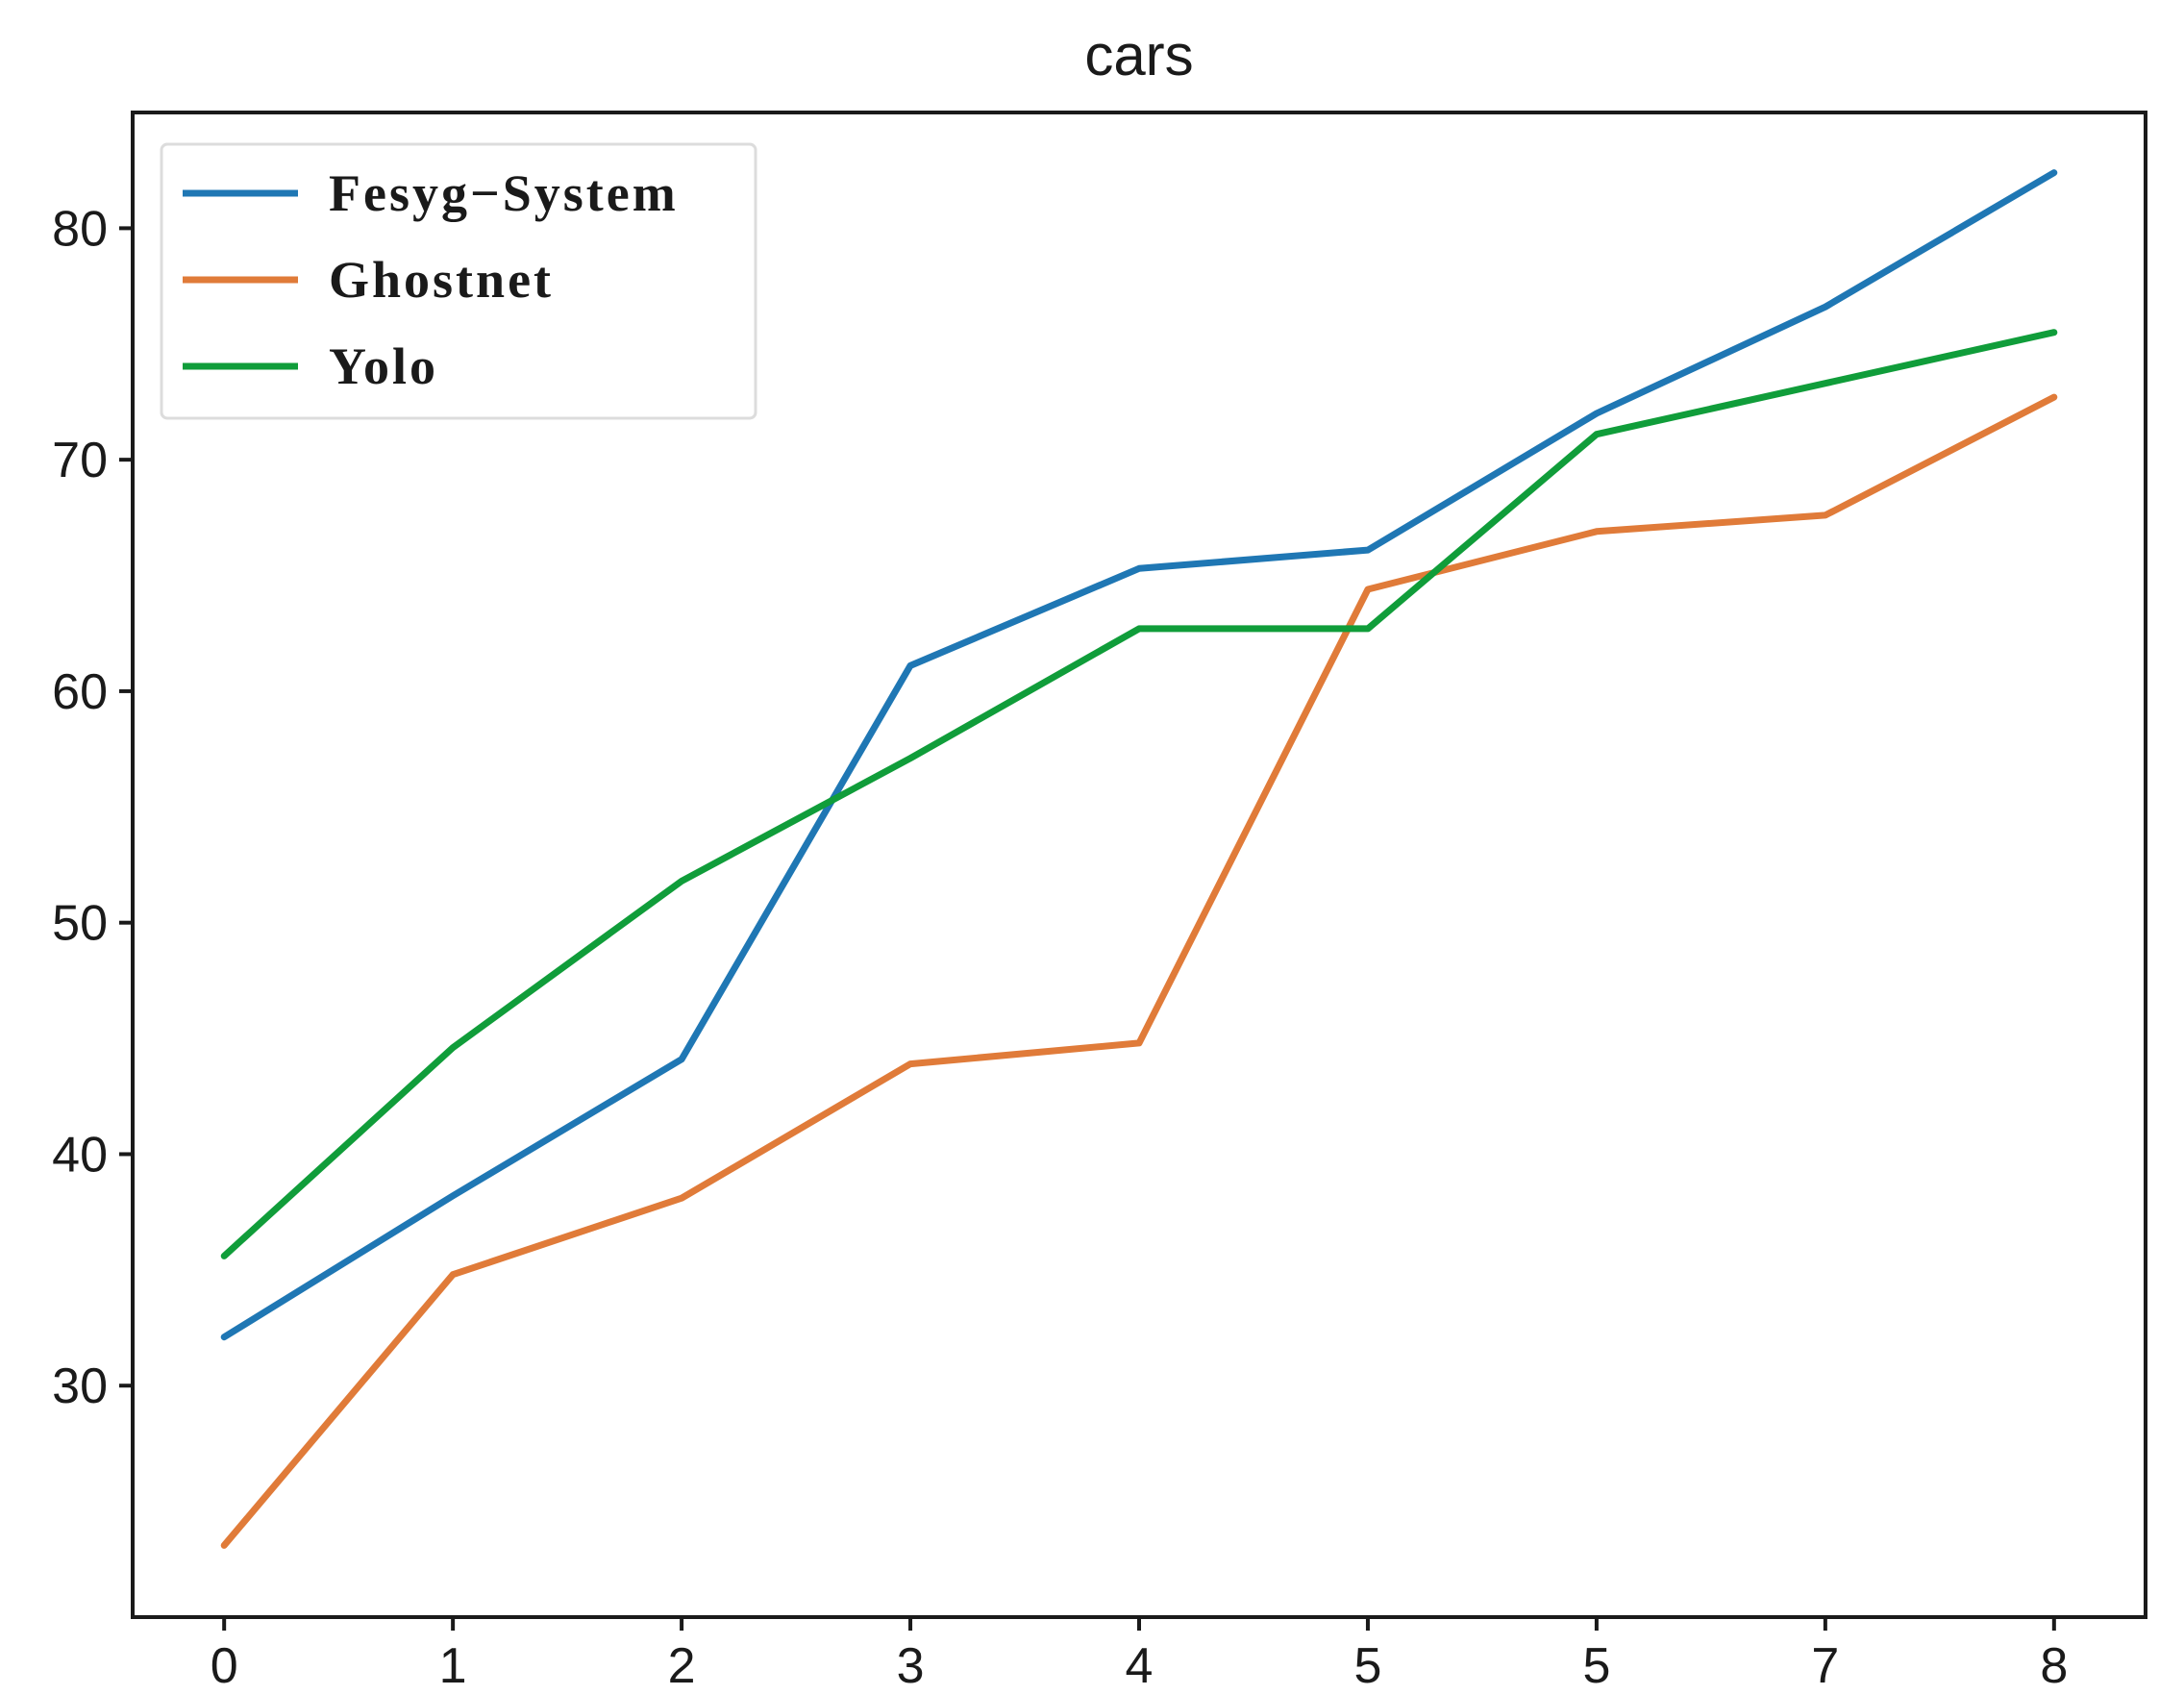 This screenshot has height=1695, width=2184. Describe the element at coordinates (80, 1155) in the screenshot. I see `y-tick-label: 40` at that location.